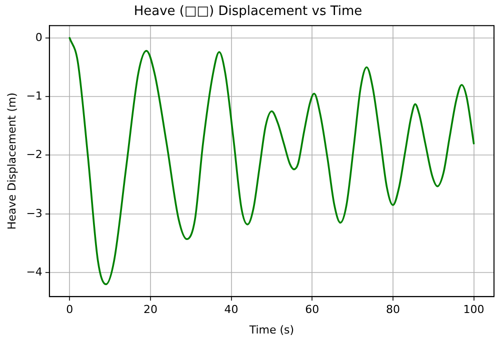 The width and height of the screenshot is (500, 341). Describe the element at coordinates (11, 161) in the screenshot. I see `y-axis-title: Heave Displacement (m)` at that location.